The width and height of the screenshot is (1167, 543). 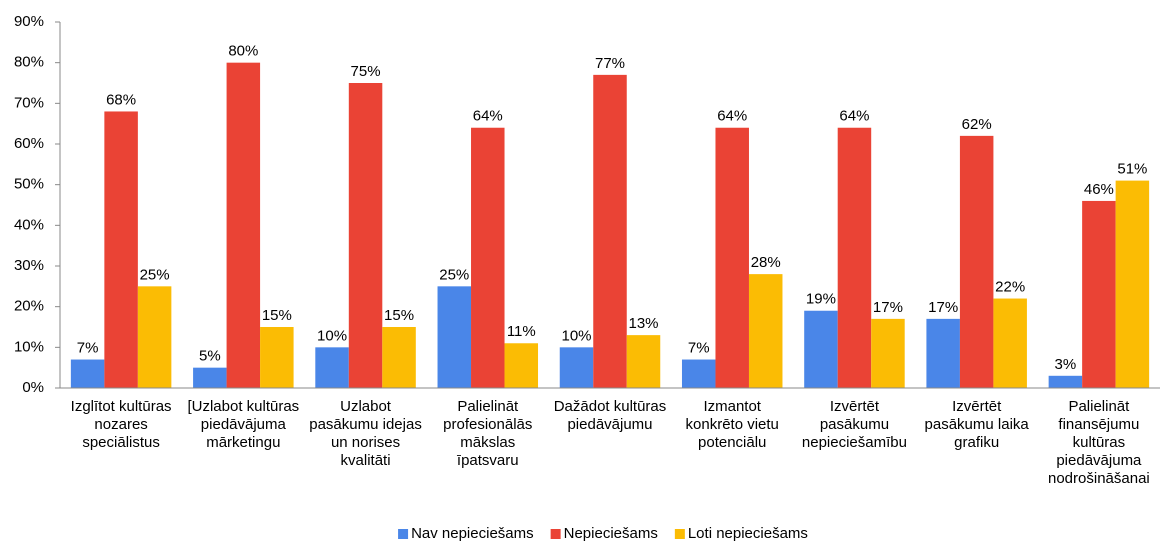 I want to click on value-label: 11%, so click(x=521, y=331).